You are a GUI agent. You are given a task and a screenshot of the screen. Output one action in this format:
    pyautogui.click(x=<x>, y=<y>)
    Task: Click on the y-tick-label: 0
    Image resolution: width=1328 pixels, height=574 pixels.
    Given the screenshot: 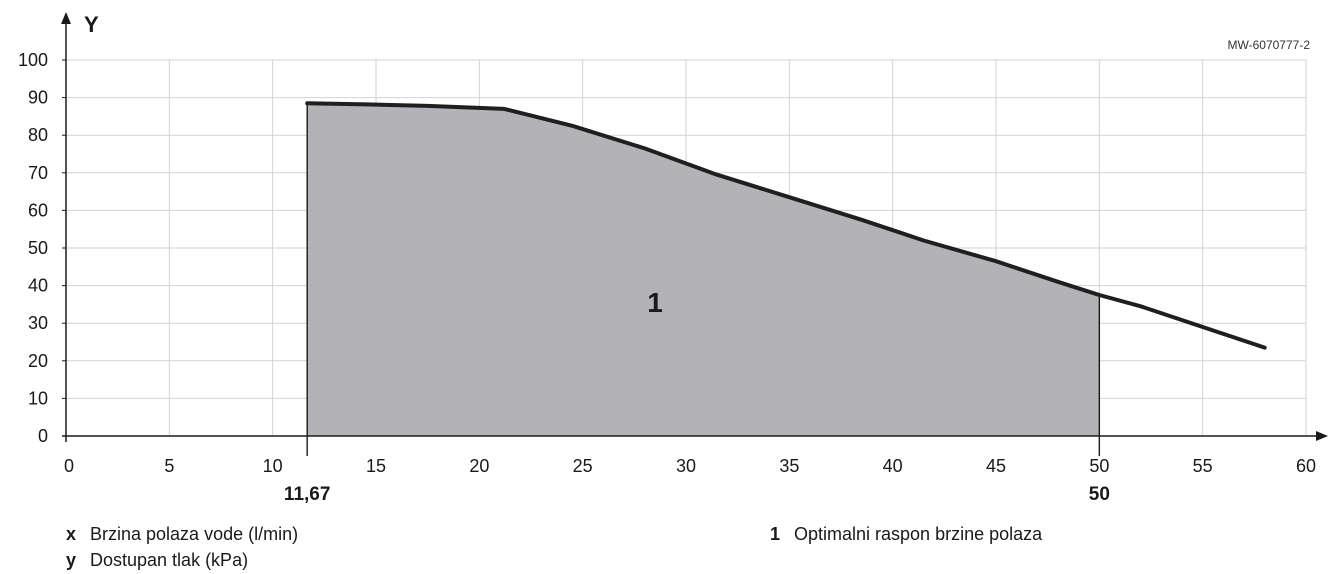 What is the action you would take?
    pyautogui.click(x=43, y=436)
    